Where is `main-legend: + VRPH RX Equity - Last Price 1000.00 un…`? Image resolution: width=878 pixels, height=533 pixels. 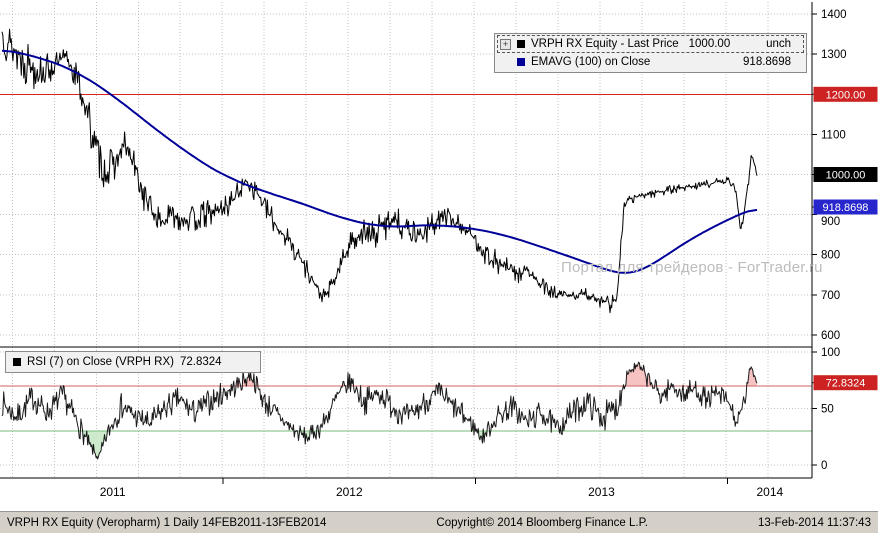 main-legend: + VRPH RX Equity - Last Price 1000.00 un… is located at coordinates (650, 53).